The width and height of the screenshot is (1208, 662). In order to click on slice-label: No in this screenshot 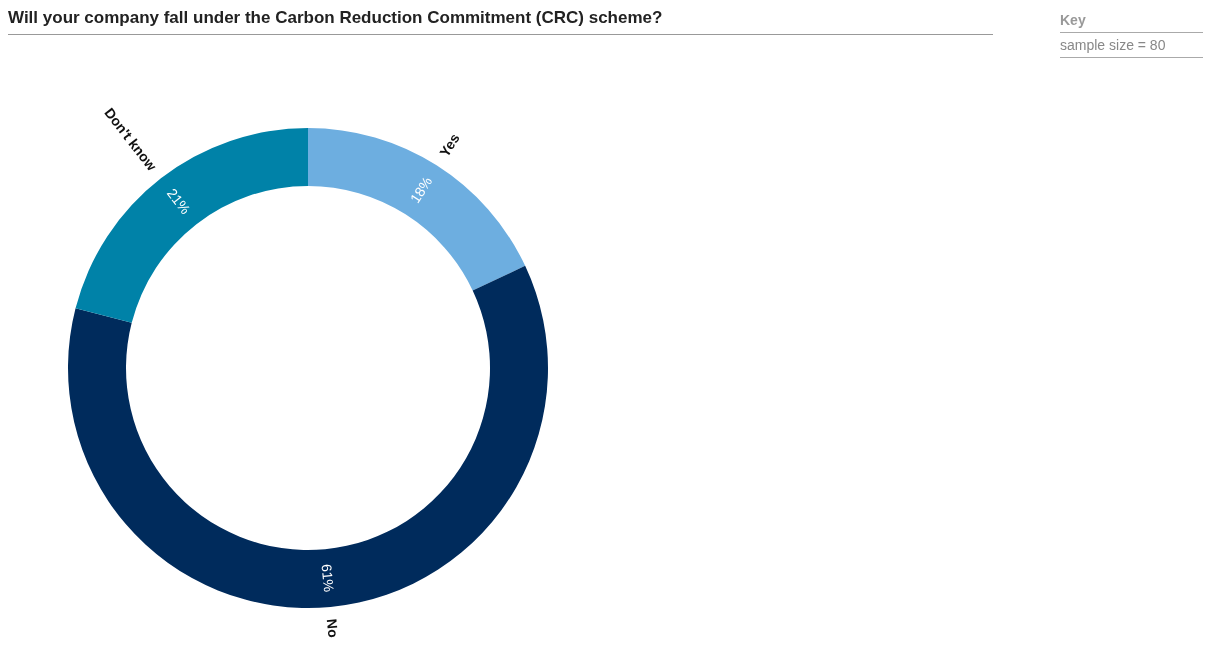, I will do `click(332, 628)`.